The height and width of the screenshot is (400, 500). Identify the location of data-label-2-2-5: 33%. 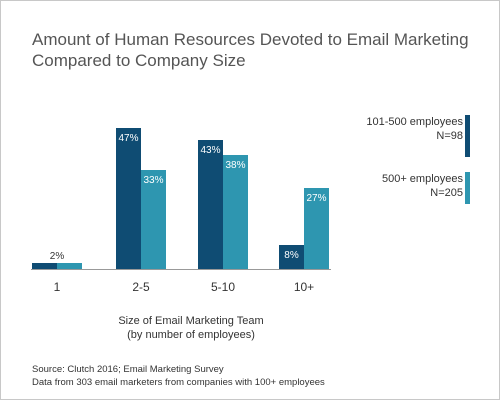
(153, 180).